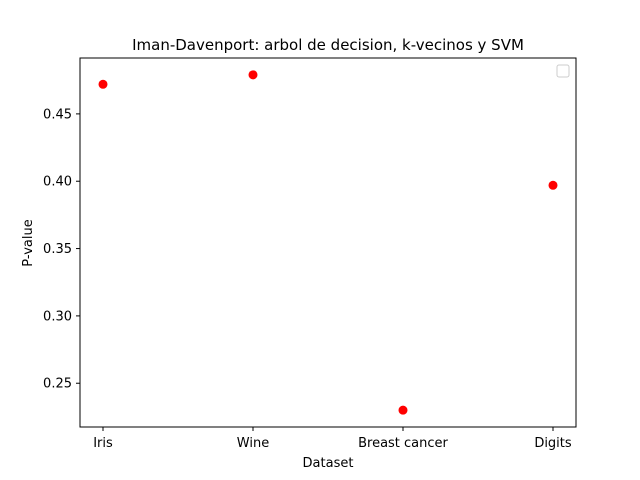 Image resolution: width=640 pixels, height=480 pixels. Describe the element at coordinates (57, 114) in the screenshot. I see `y-tick-label: 0.45` at that location.